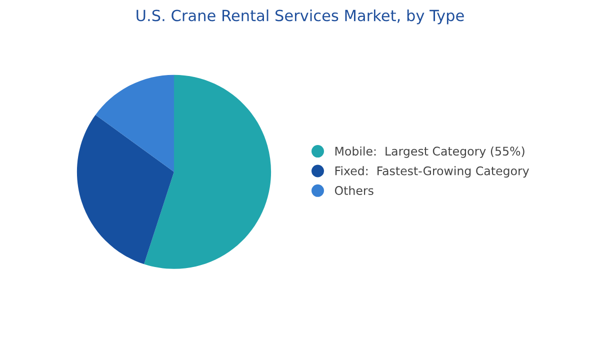 This screenshot has width=600, height=337. Describe the element at coordinates (432, 172) in the screenshot. I see `legend-label: Fixed: Fastest-Growing Category` at that location.